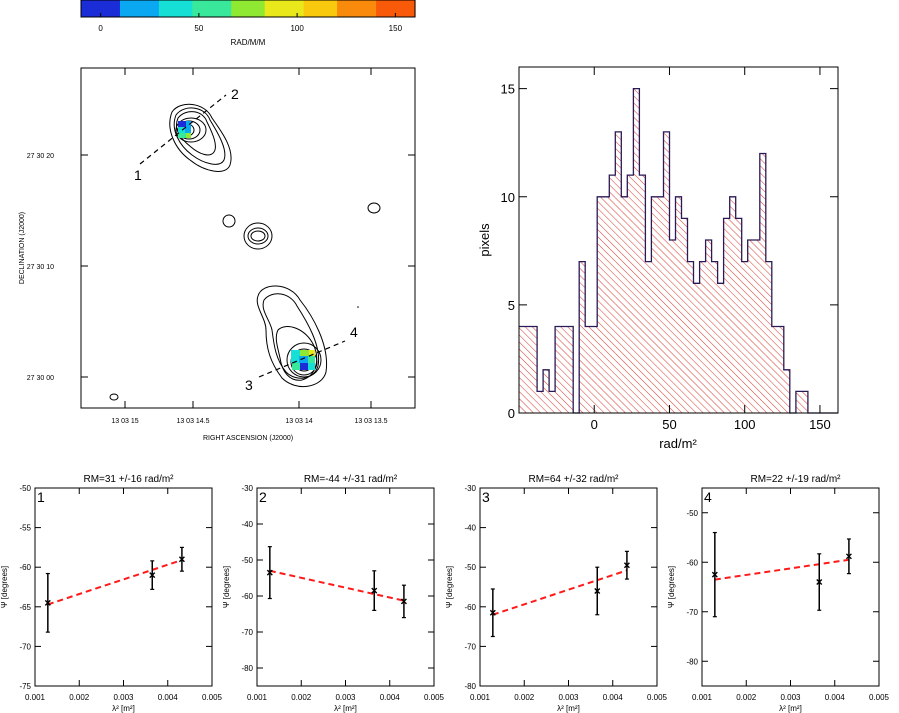 This screenshot has height=713, width=899. What do you see at coordinates (25, 488) in the screenshot?
I see `panel-y-tick-label: -50` at bounding box center [25, 488].